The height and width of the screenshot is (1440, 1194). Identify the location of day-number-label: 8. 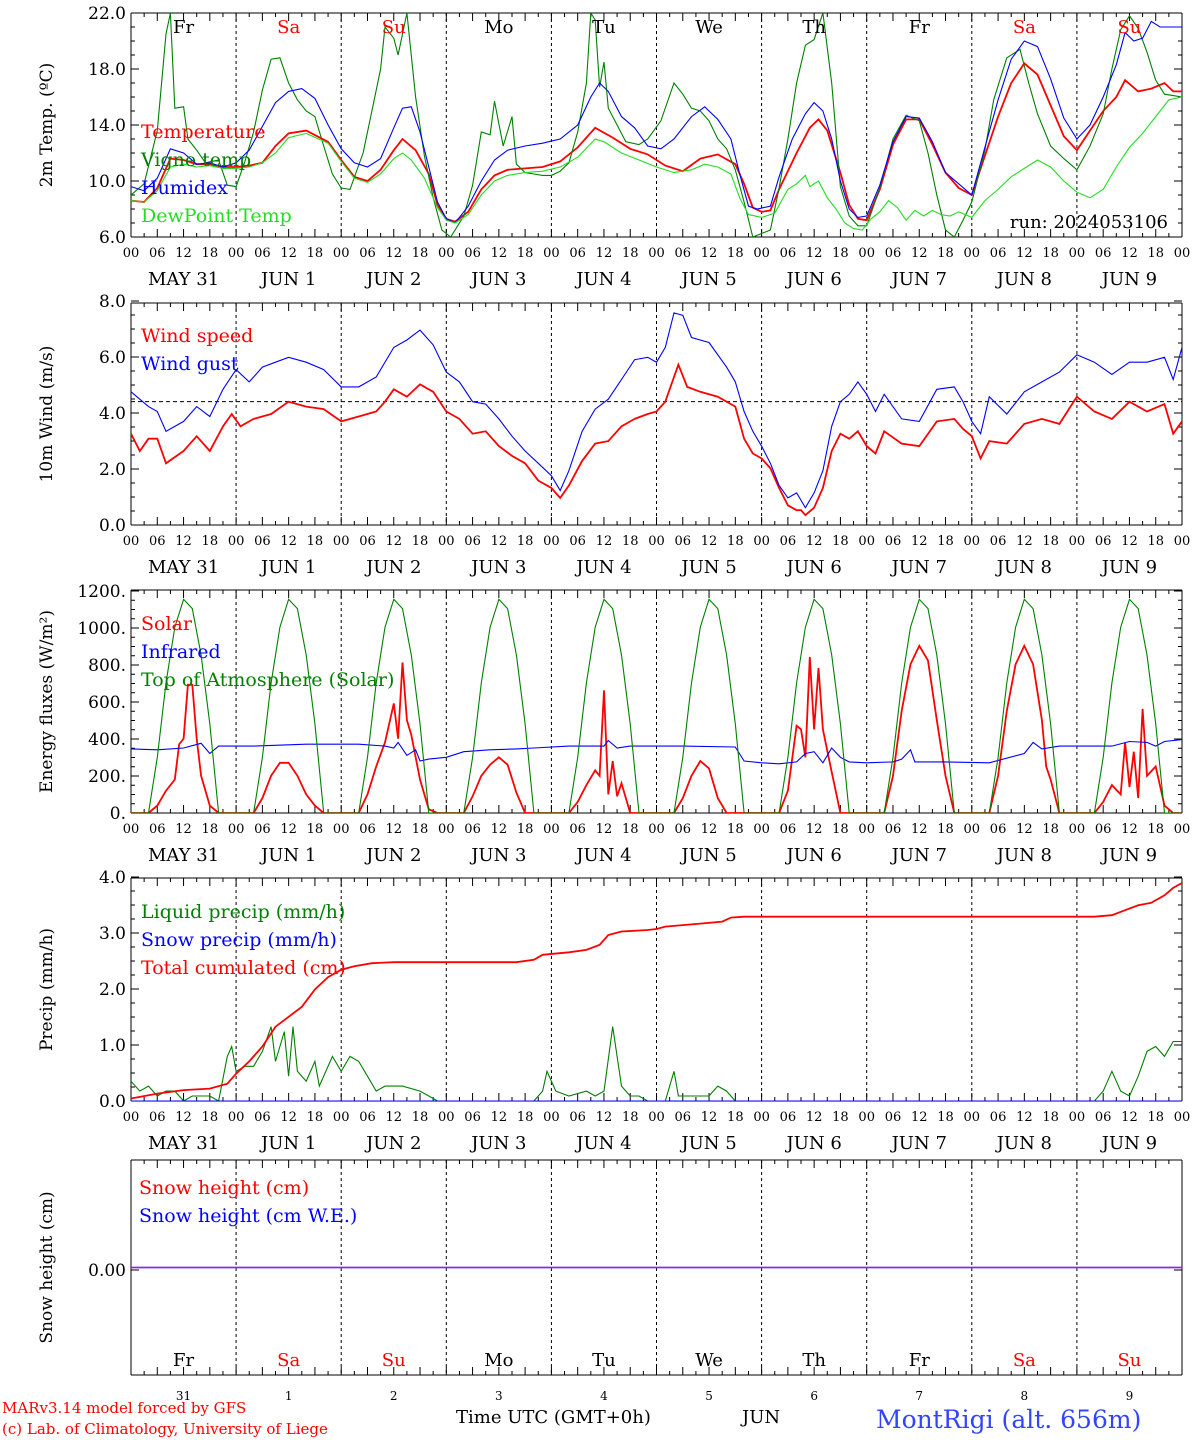
(1025, 1396).